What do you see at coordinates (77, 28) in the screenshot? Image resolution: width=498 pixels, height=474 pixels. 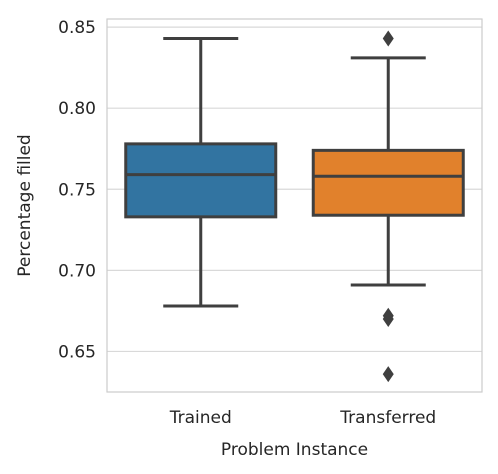 I see `y-tick-label: 0.85` at bounding box center [77, 28].